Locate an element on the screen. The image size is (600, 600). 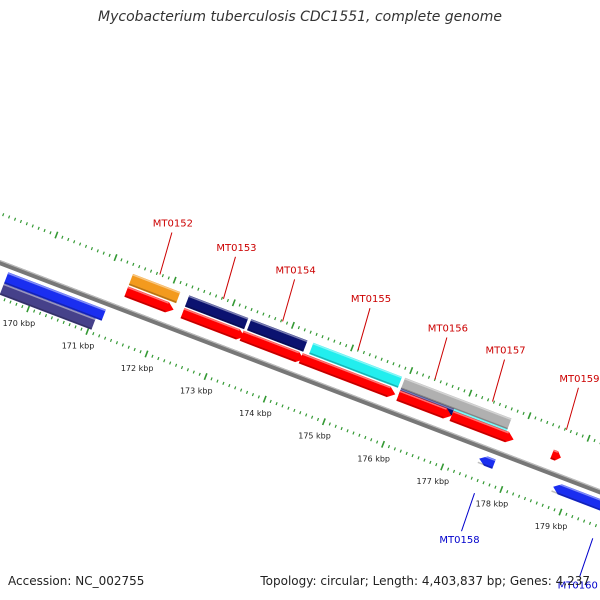
gene-MT0158 is located at coordinates (486, 461).